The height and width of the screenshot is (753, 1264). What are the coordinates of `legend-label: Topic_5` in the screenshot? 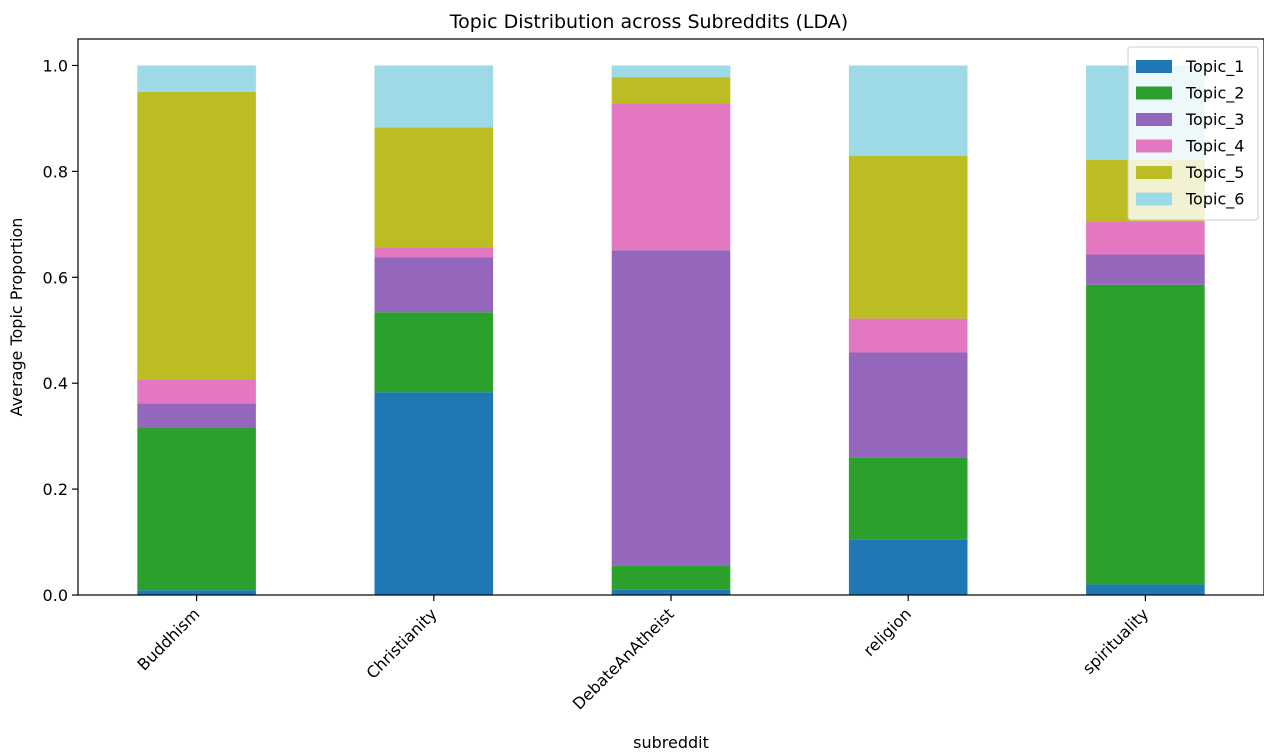 It's located at (1214, 173).